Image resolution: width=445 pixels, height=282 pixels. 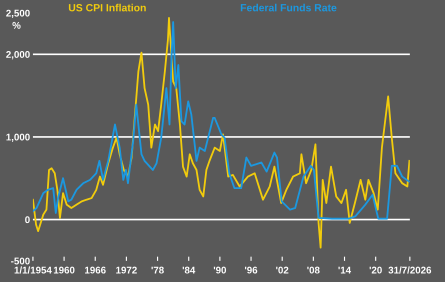 What do you see at coordinates (18, 14) in the screenshot?
I see `y-tick-label: 2,500` at bounding box center [18, 14].